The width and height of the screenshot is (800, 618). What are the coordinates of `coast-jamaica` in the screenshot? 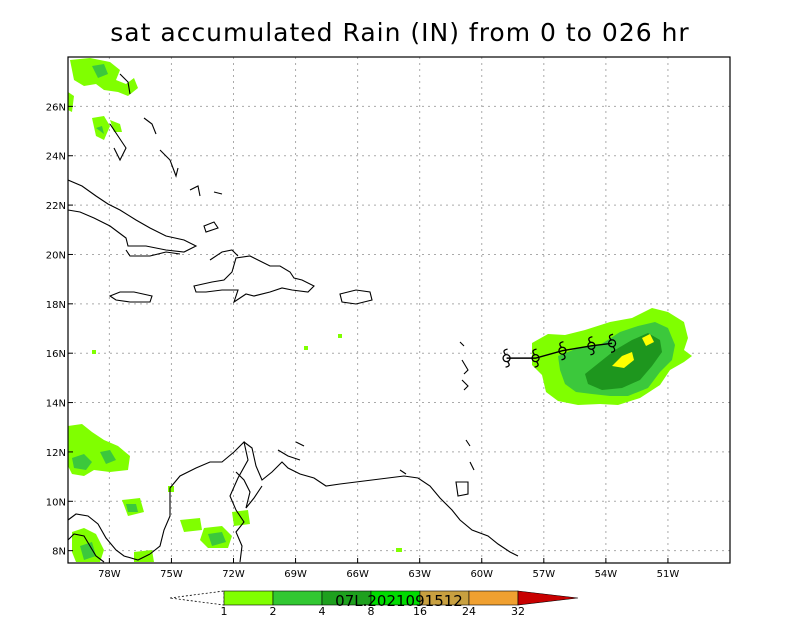 It's located at (130, 297).